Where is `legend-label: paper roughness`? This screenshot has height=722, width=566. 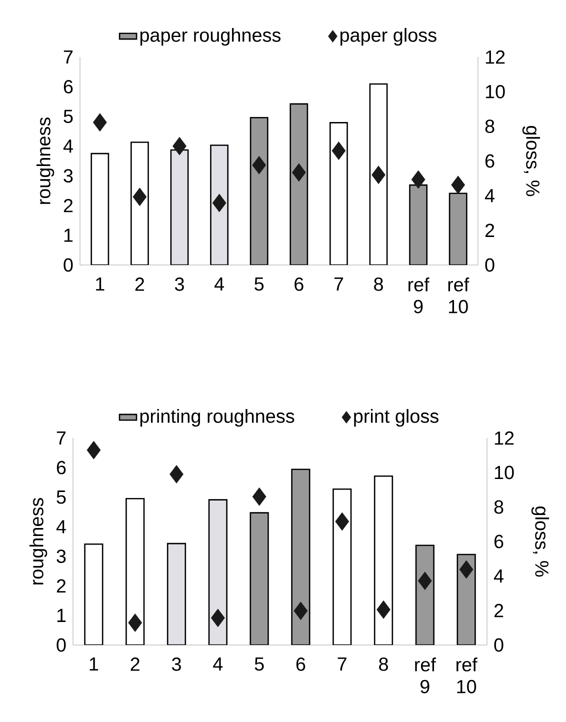
legend-label: paper roughness is located at coordinates (210, 37).